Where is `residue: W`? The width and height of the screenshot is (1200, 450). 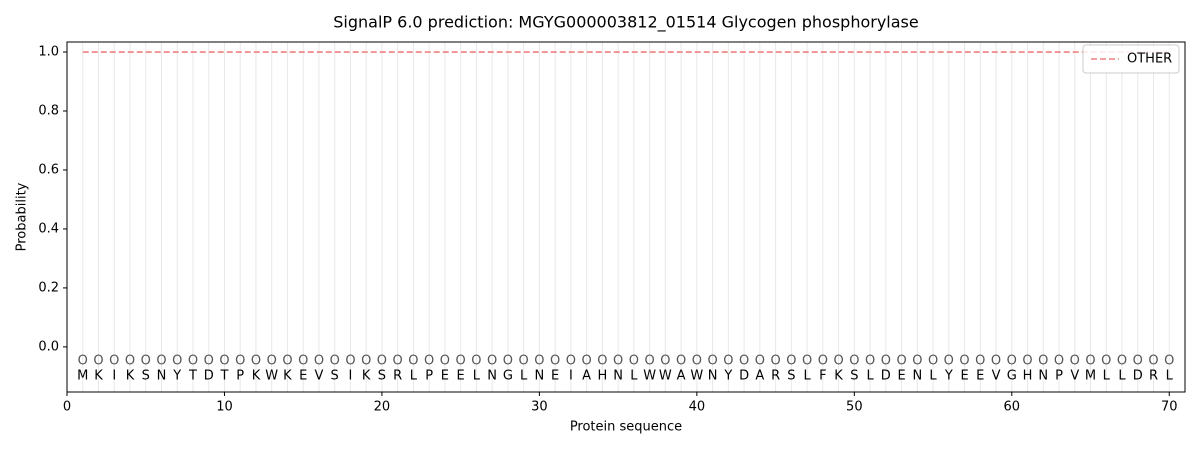
residue: W is located at coordinates (649, 375).